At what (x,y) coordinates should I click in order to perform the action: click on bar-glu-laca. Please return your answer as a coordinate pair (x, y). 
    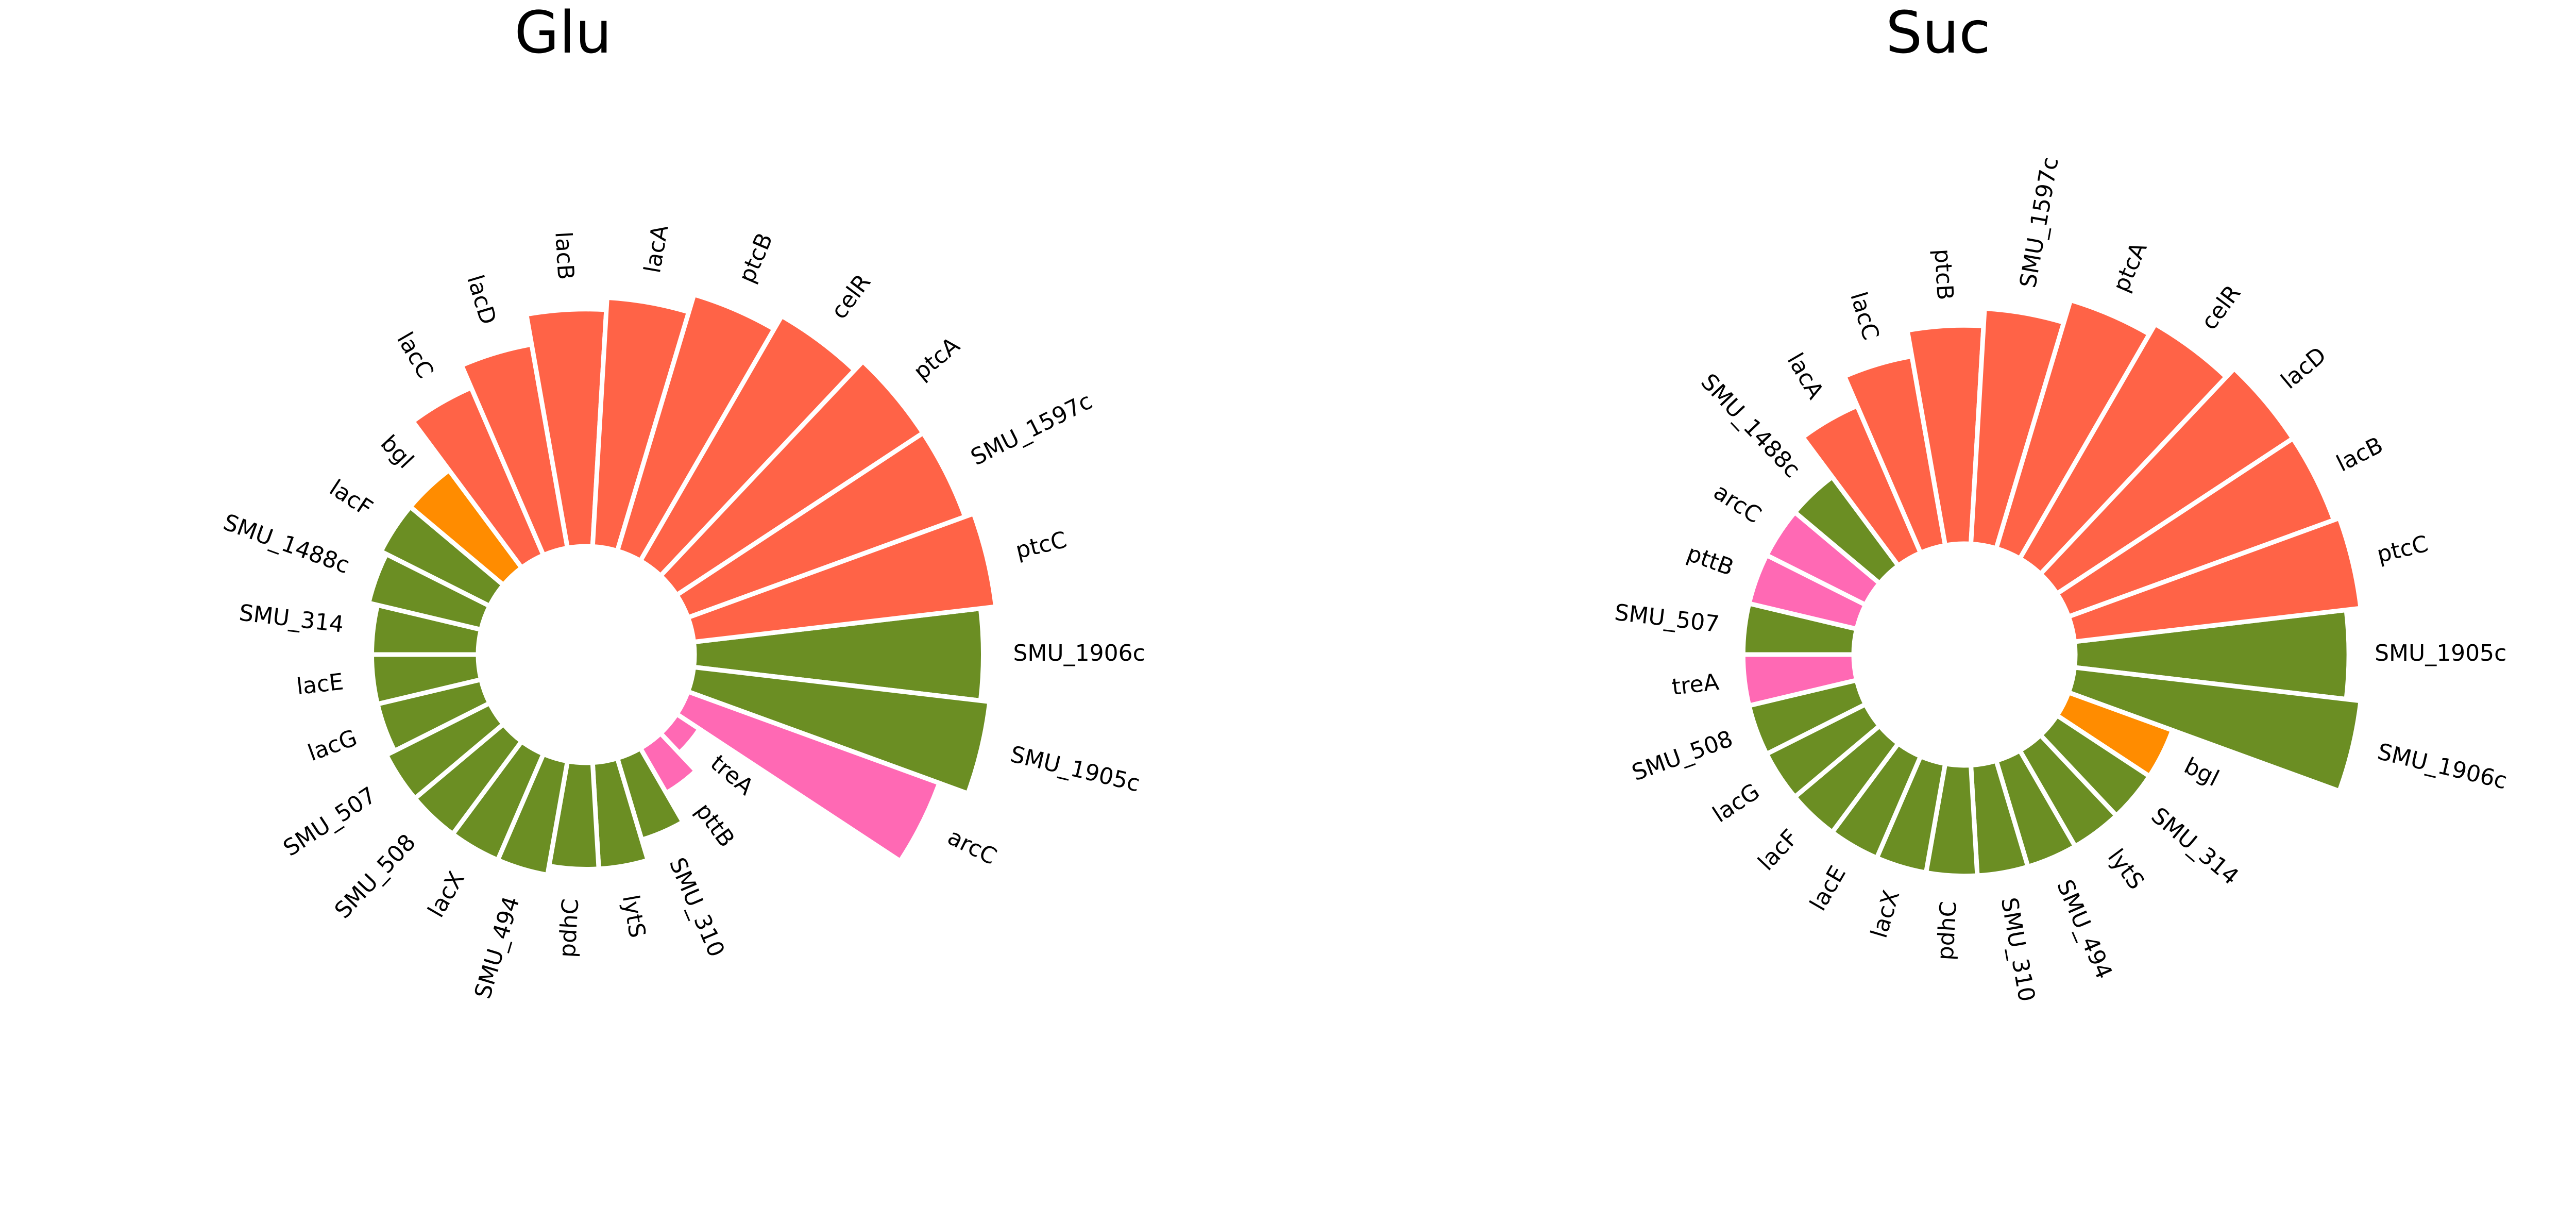
    Looking at the image, I should click on (641, 424).